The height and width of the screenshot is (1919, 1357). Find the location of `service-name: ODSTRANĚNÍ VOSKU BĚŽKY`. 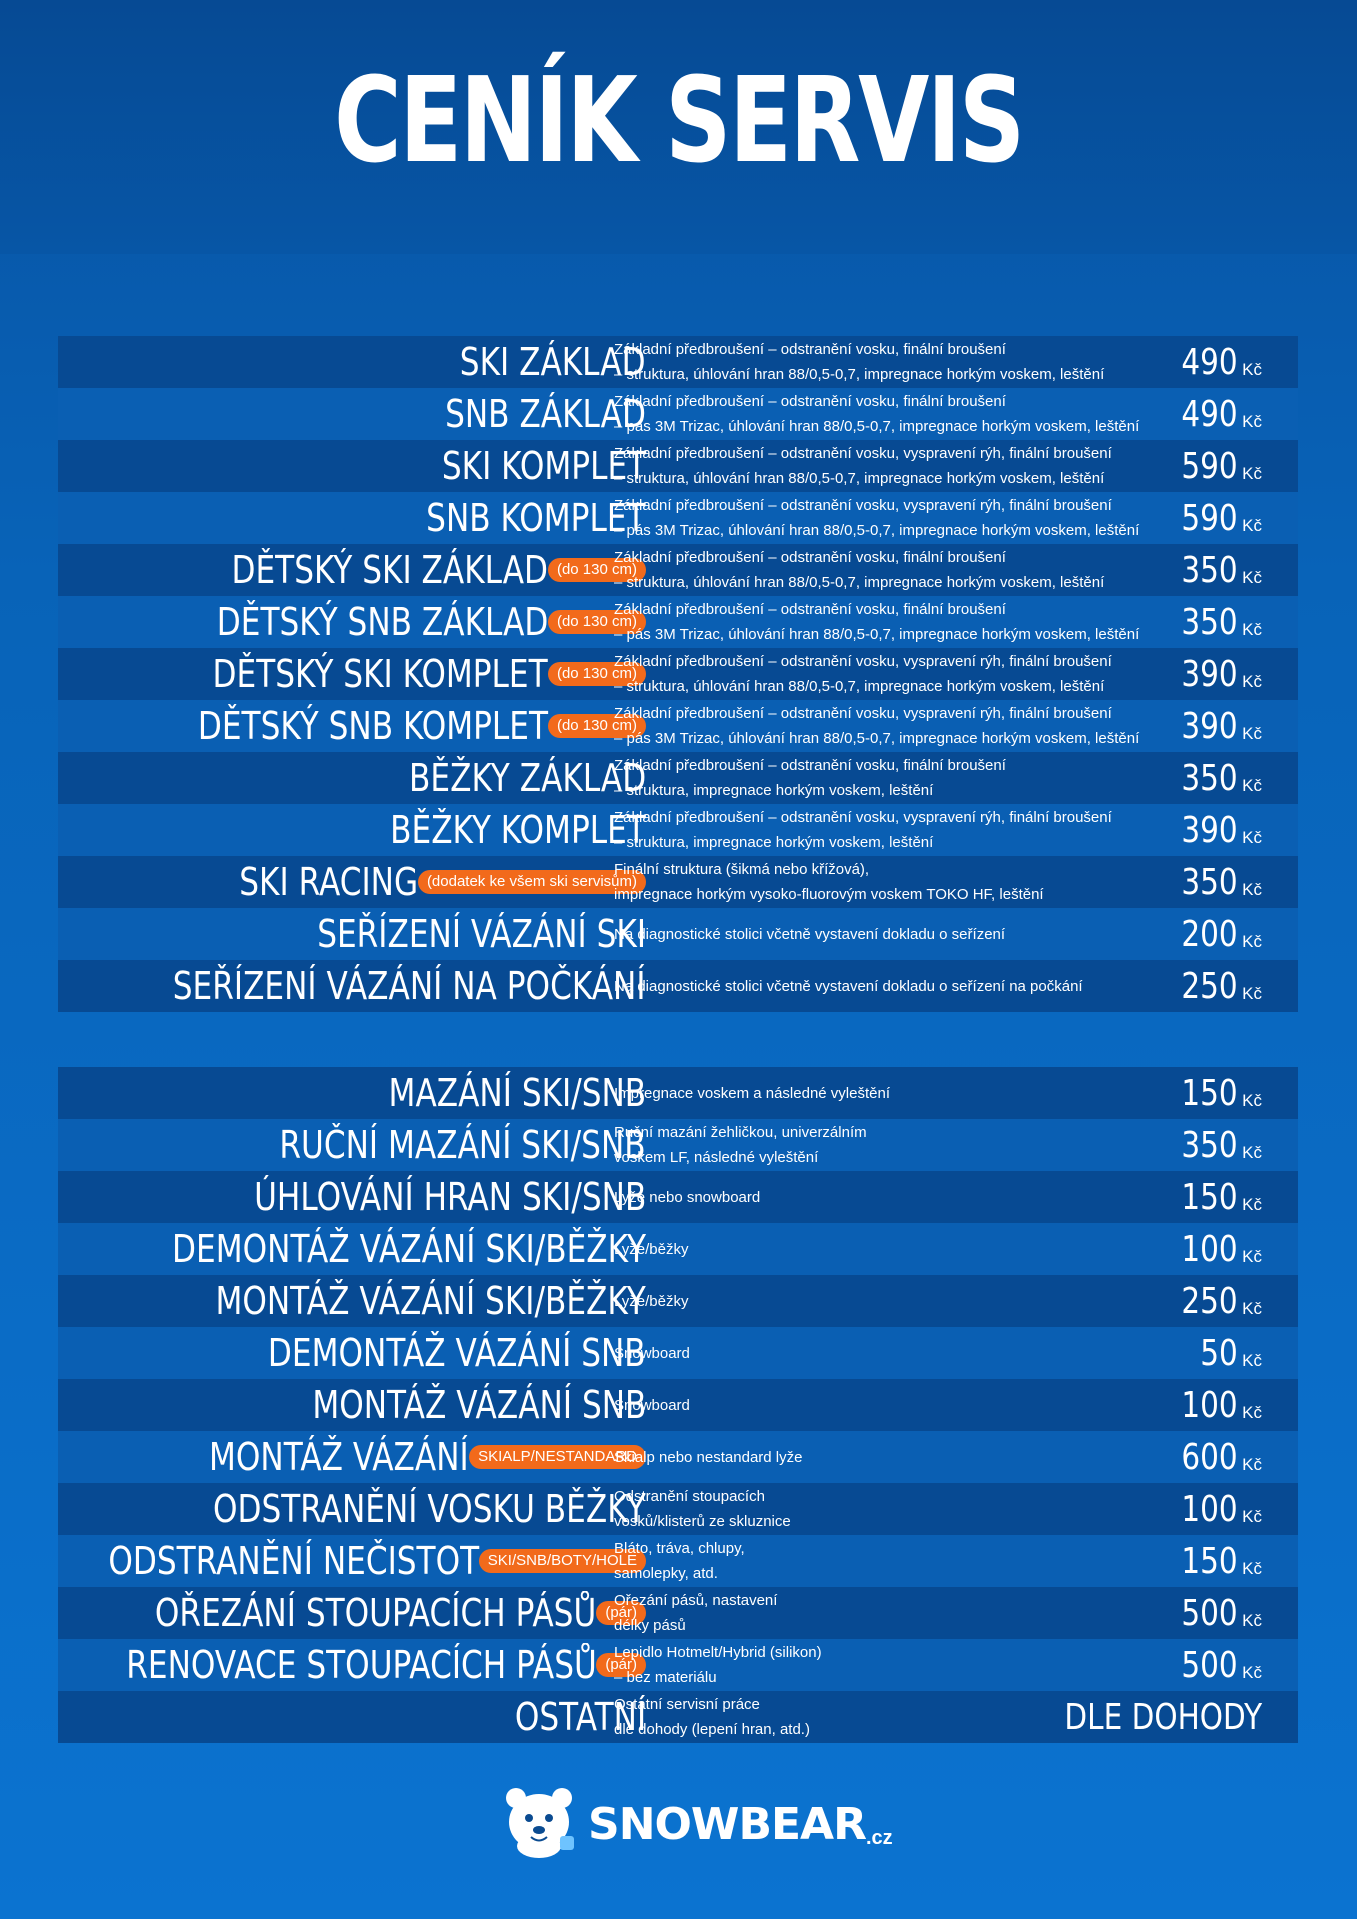

service-name: ODSTRANĚNÍ VOSKU BĚŽKY is located at coordinates (429, 1509).